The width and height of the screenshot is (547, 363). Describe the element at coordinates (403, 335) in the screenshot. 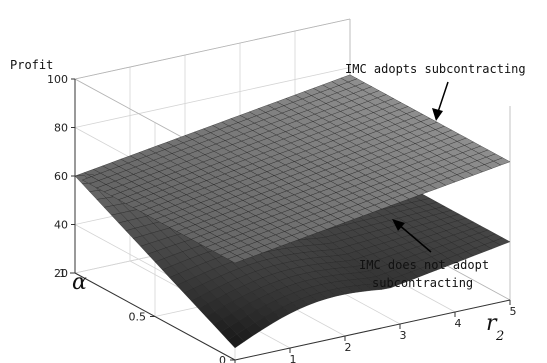

I see `x-tick-label: 3` at that location.